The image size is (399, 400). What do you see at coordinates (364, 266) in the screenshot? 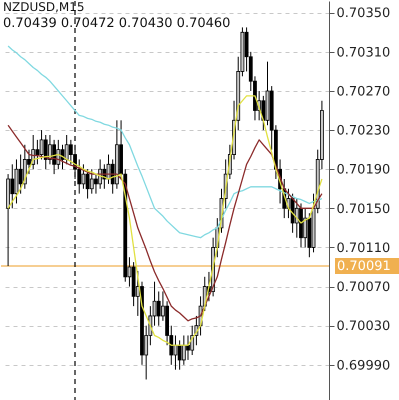
I see `ref-line-label: 0.70091` at bounding box center [364, 266].